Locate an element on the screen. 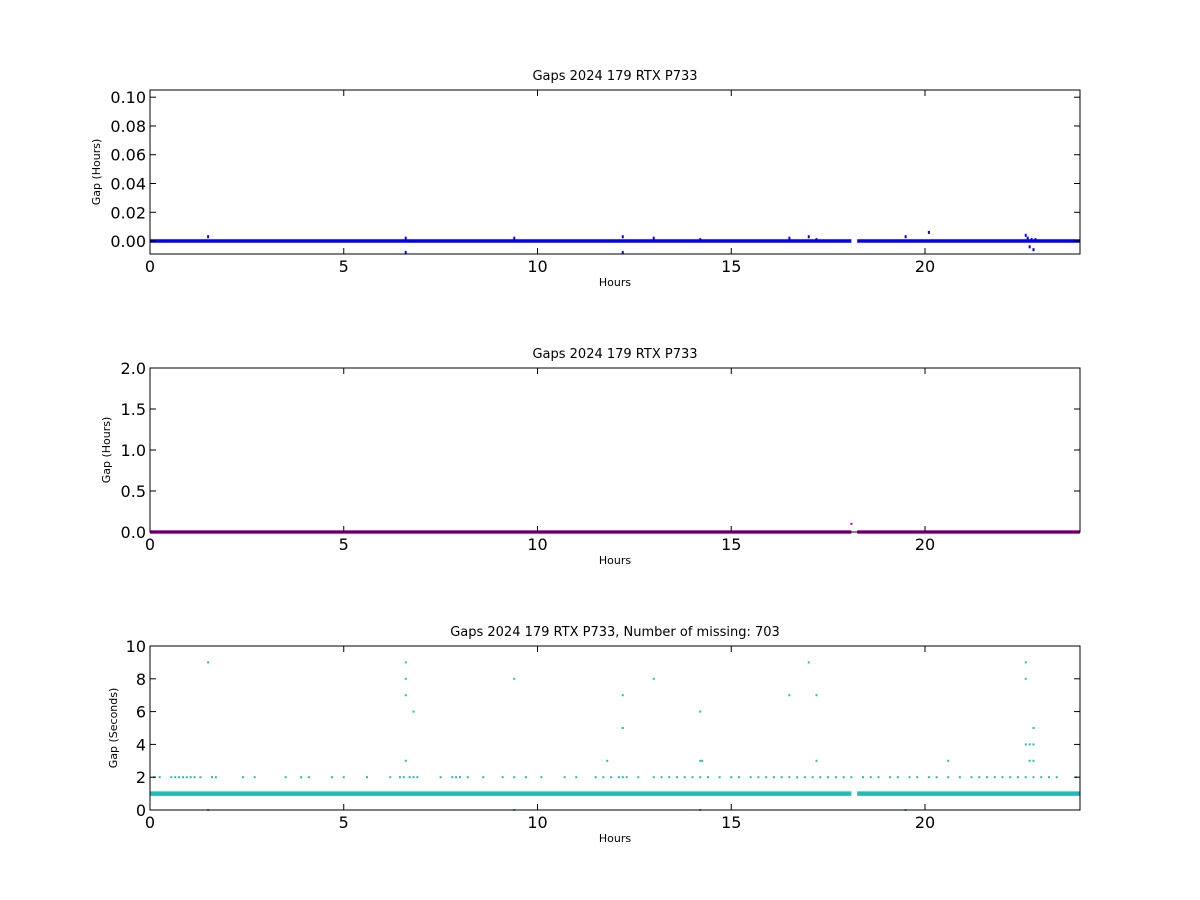  panel-1-y-tick-label: 0.04 is located at coordinates (128, 184).